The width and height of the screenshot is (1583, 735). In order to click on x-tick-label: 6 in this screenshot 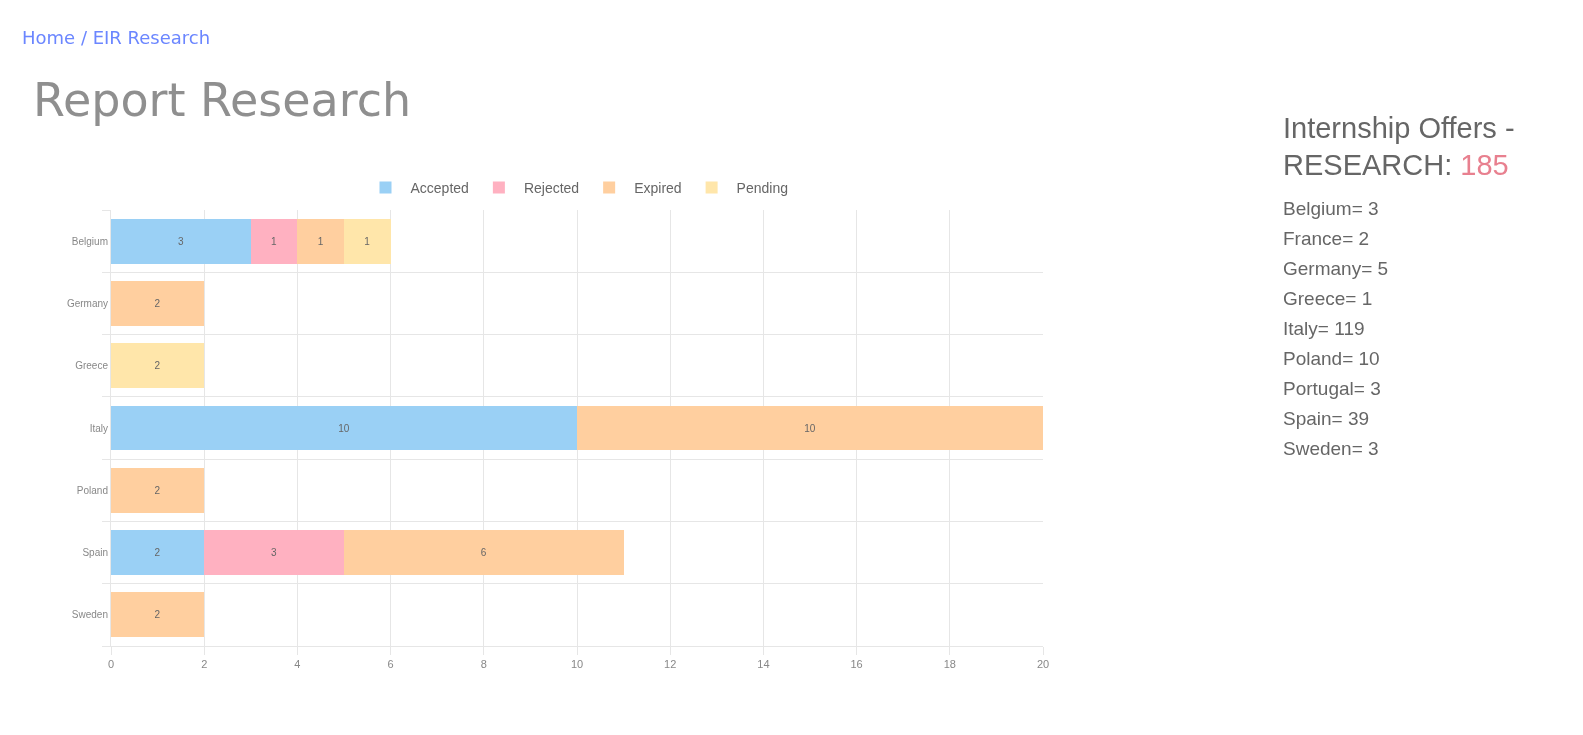, I will do `click(390, 664)`.